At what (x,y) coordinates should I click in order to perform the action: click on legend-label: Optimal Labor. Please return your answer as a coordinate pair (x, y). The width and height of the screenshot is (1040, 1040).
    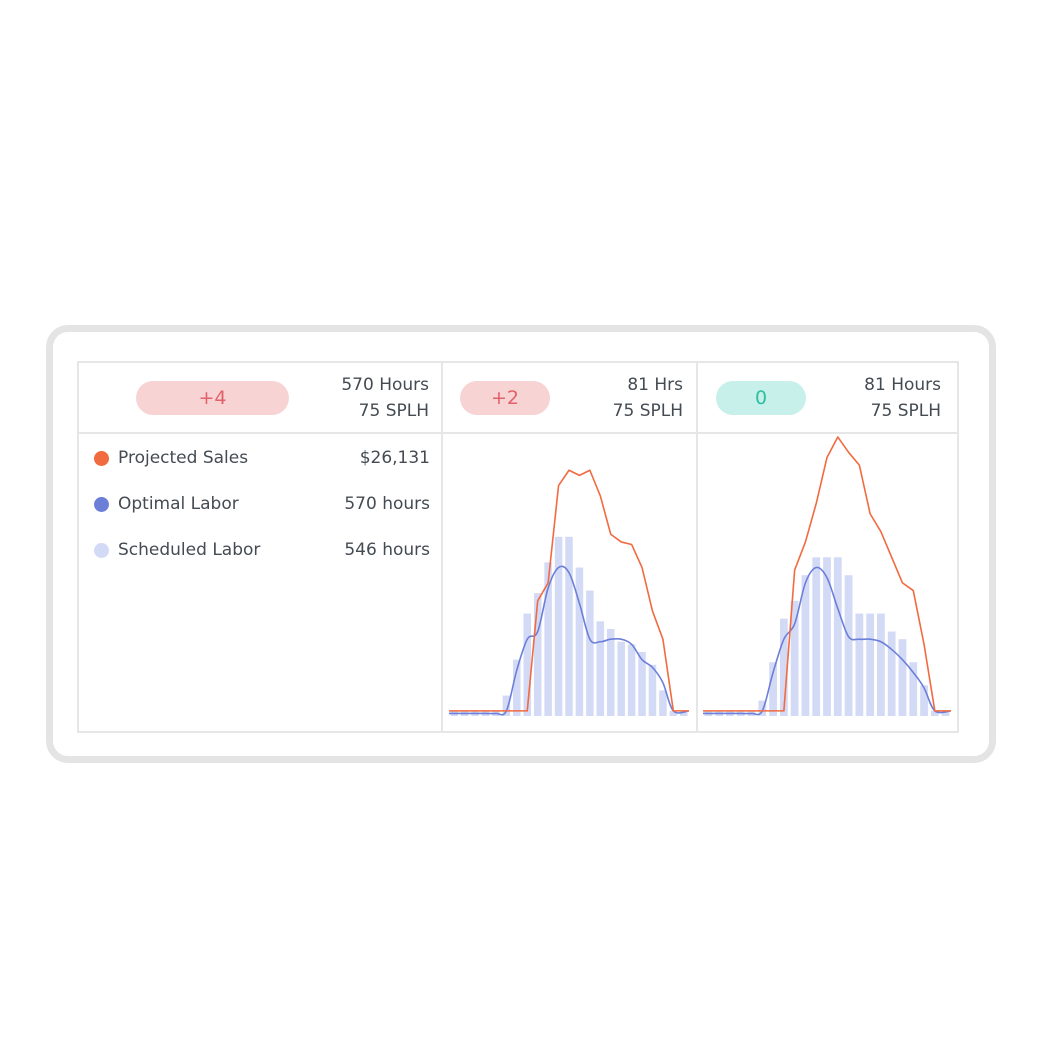
    Looking at the image, I should click on (178, 504).